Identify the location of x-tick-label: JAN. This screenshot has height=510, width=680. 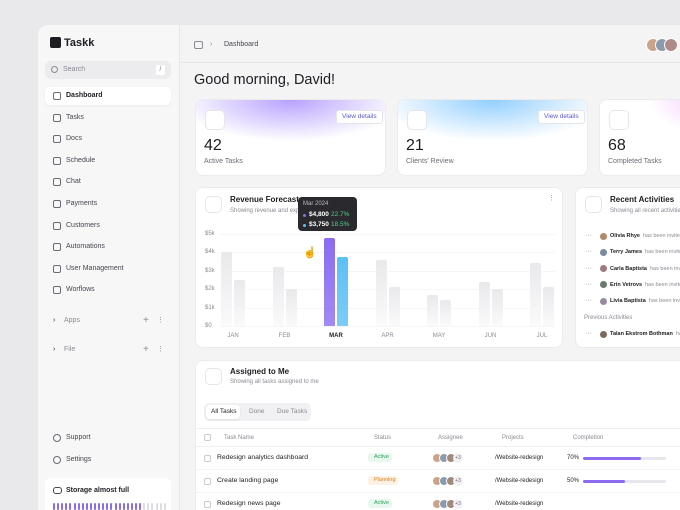
(233, 336).